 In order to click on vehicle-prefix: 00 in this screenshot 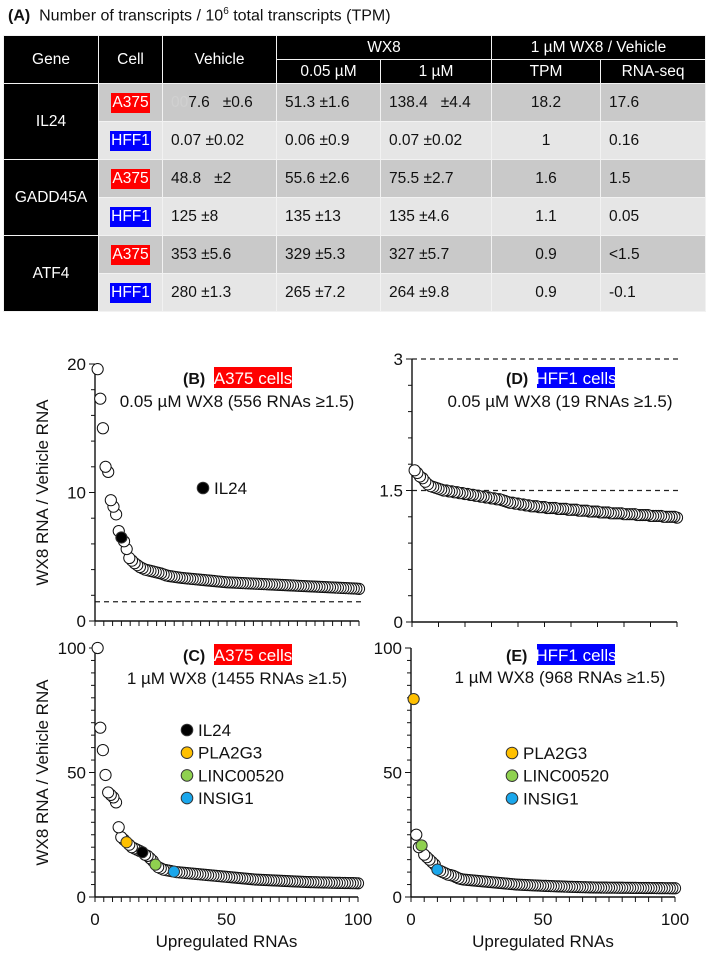, I will do `click(180, 102)`.